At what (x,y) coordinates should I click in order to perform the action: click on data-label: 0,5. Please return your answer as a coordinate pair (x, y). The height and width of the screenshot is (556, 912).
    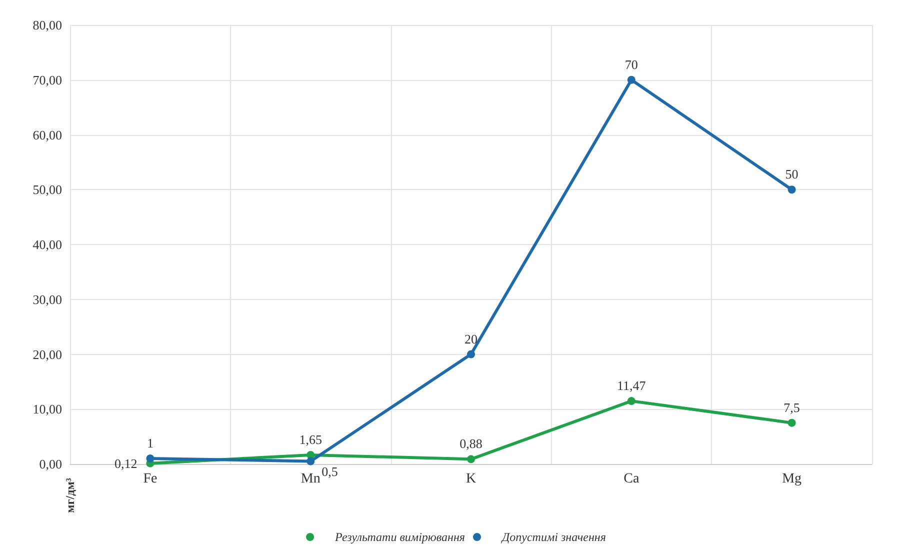
    Looking at the image, I should click on (330, 471).